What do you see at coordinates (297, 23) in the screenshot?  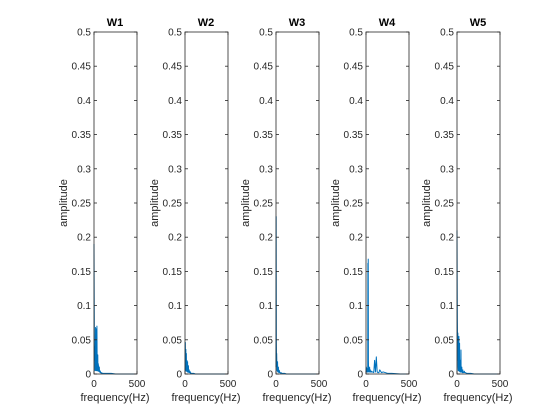 I see `subplot-title: W3` at bounding box center [297, 23].